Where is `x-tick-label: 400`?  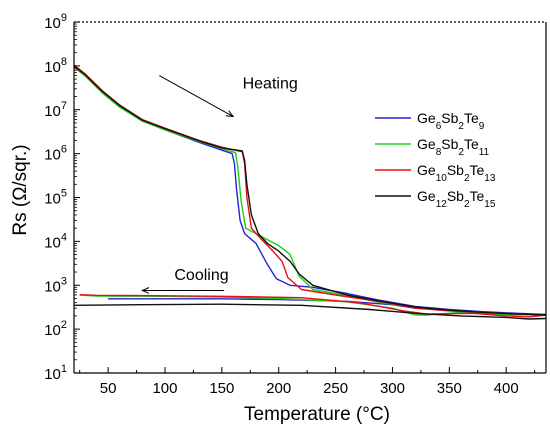 x-tick-label: 400 is located at coordinates (506, 388).